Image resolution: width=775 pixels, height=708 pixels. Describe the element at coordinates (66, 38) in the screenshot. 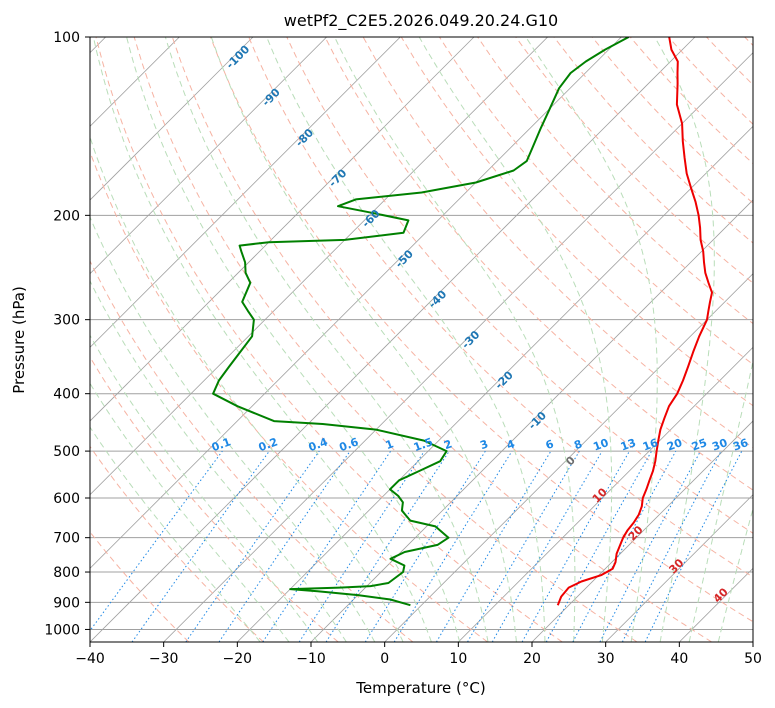

I see `y-tick-label: 100` at that location.